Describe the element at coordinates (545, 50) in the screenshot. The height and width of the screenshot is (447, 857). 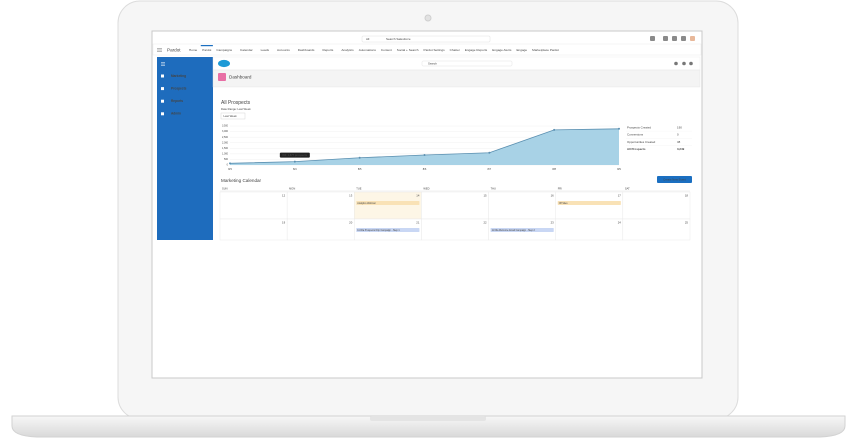
I see `nav-tab: Marketplace Pardot` at that location.